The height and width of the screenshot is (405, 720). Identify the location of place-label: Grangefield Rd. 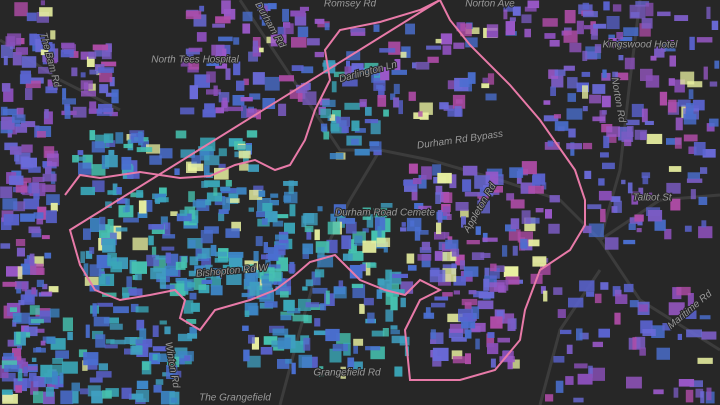
(347, 373).